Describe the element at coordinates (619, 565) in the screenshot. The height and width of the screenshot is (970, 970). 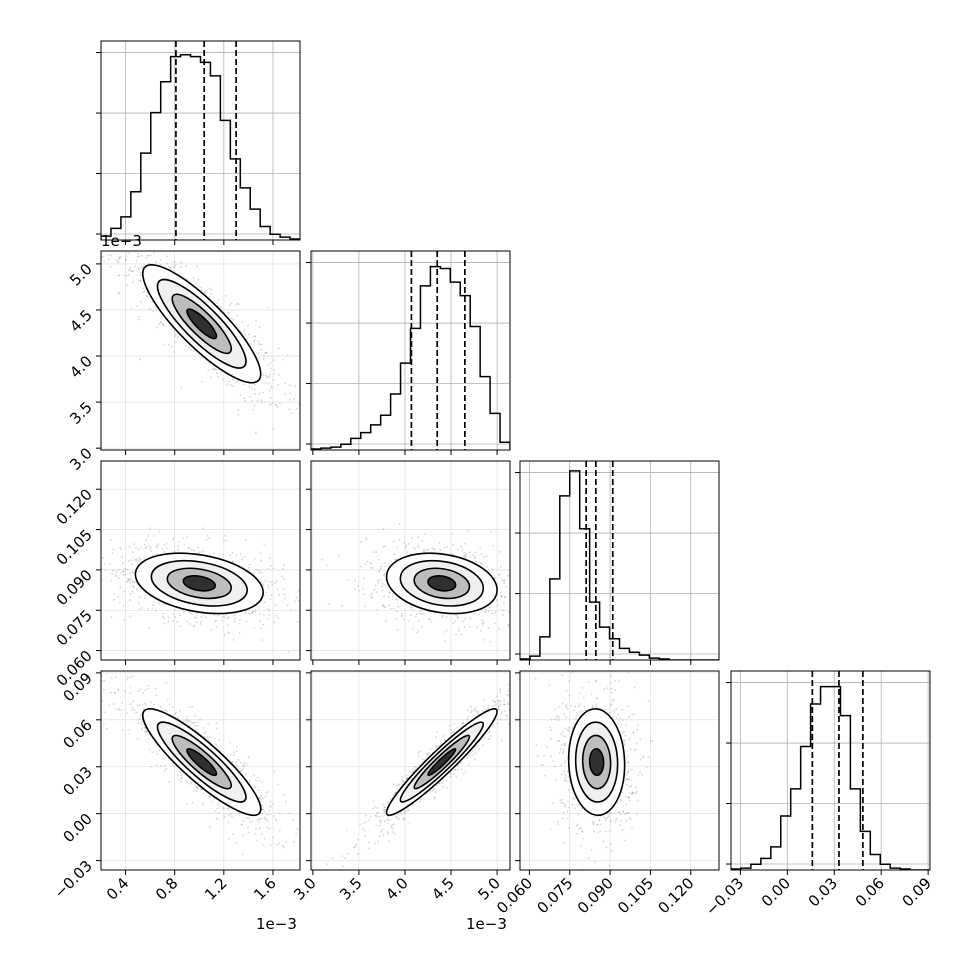
I see `histogram-step-line` at that location.